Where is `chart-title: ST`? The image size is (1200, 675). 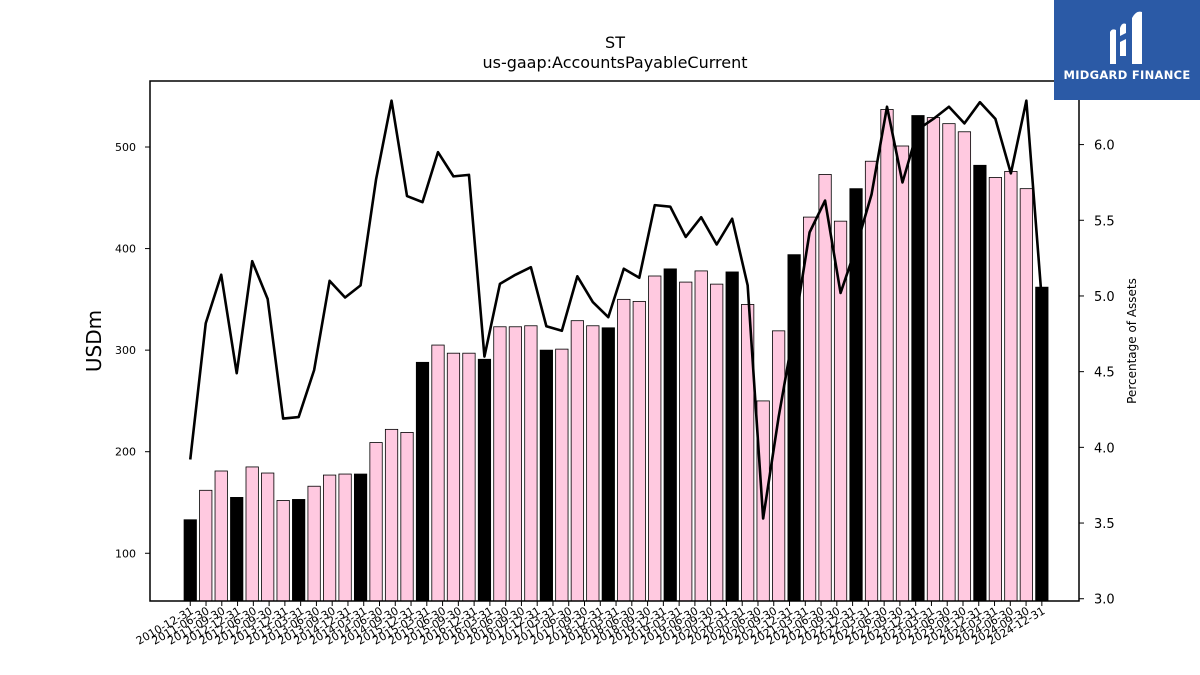 chart-title: ST is located at coordinates (615, 42).